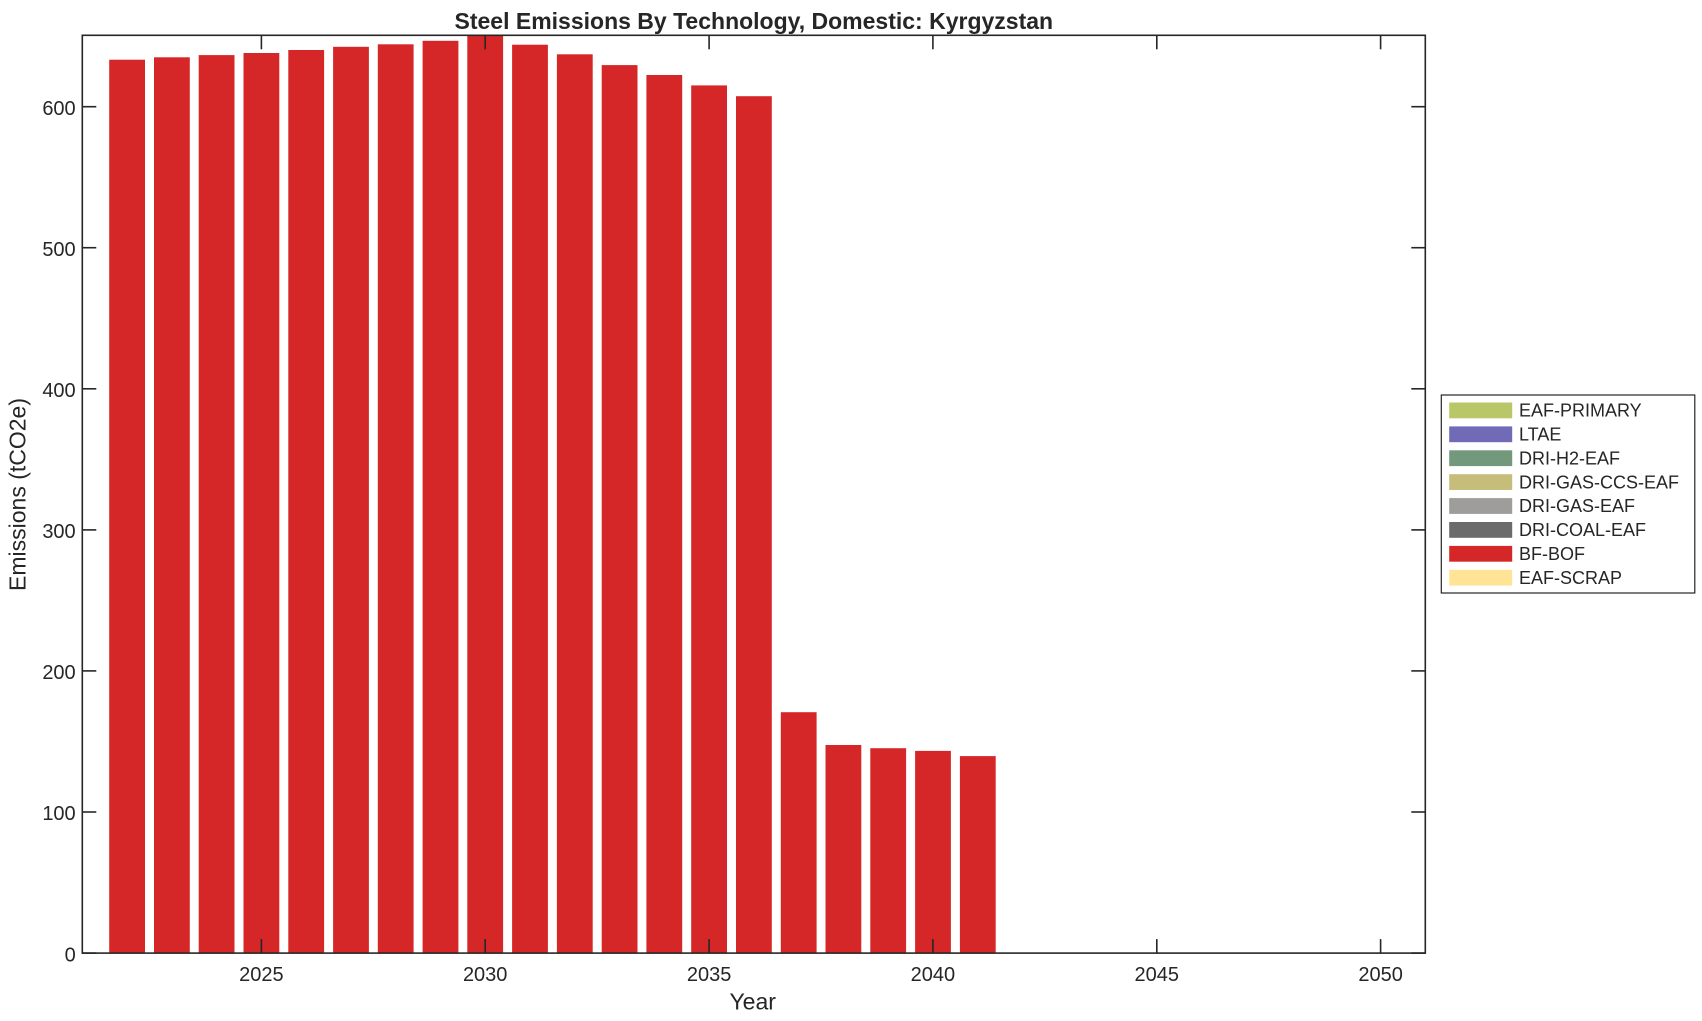 The width and height of the screenshot is (1702, 1021). What do you see at coordinates (709, 975) in the screenshot?
I see `svg-text: 2035` at bounding box center [709, 975].